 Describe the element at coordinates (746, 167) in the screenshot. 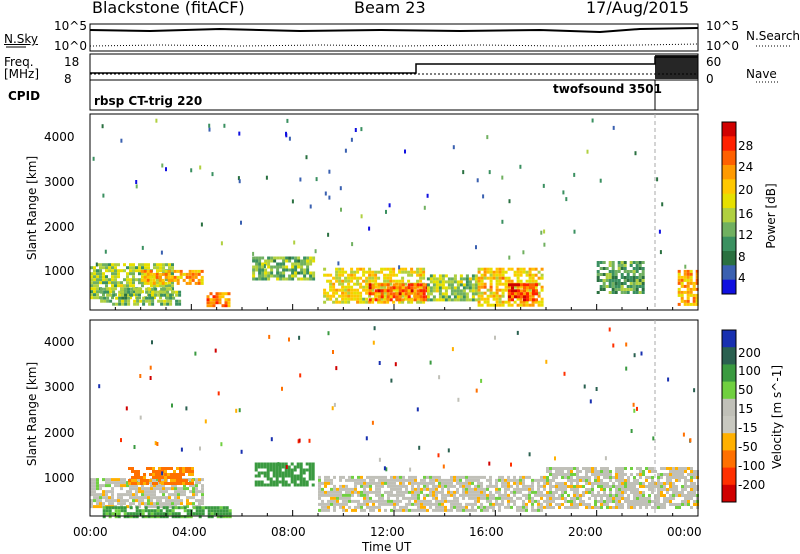

I see `power-cb-tick-24: 24` at that location.